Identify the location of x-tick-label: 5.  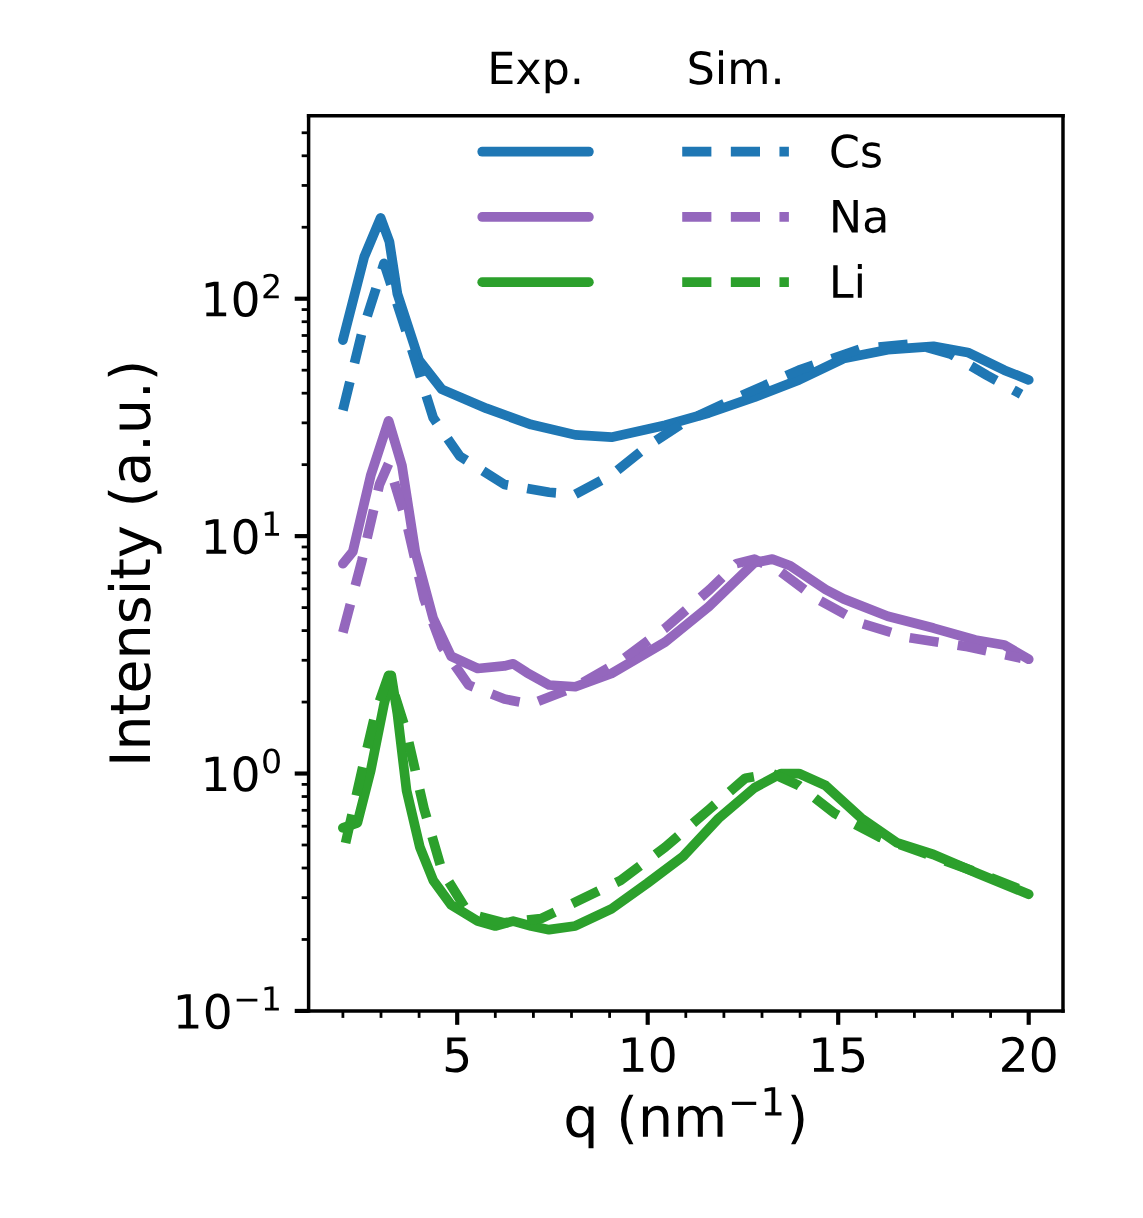
(457, 1055).